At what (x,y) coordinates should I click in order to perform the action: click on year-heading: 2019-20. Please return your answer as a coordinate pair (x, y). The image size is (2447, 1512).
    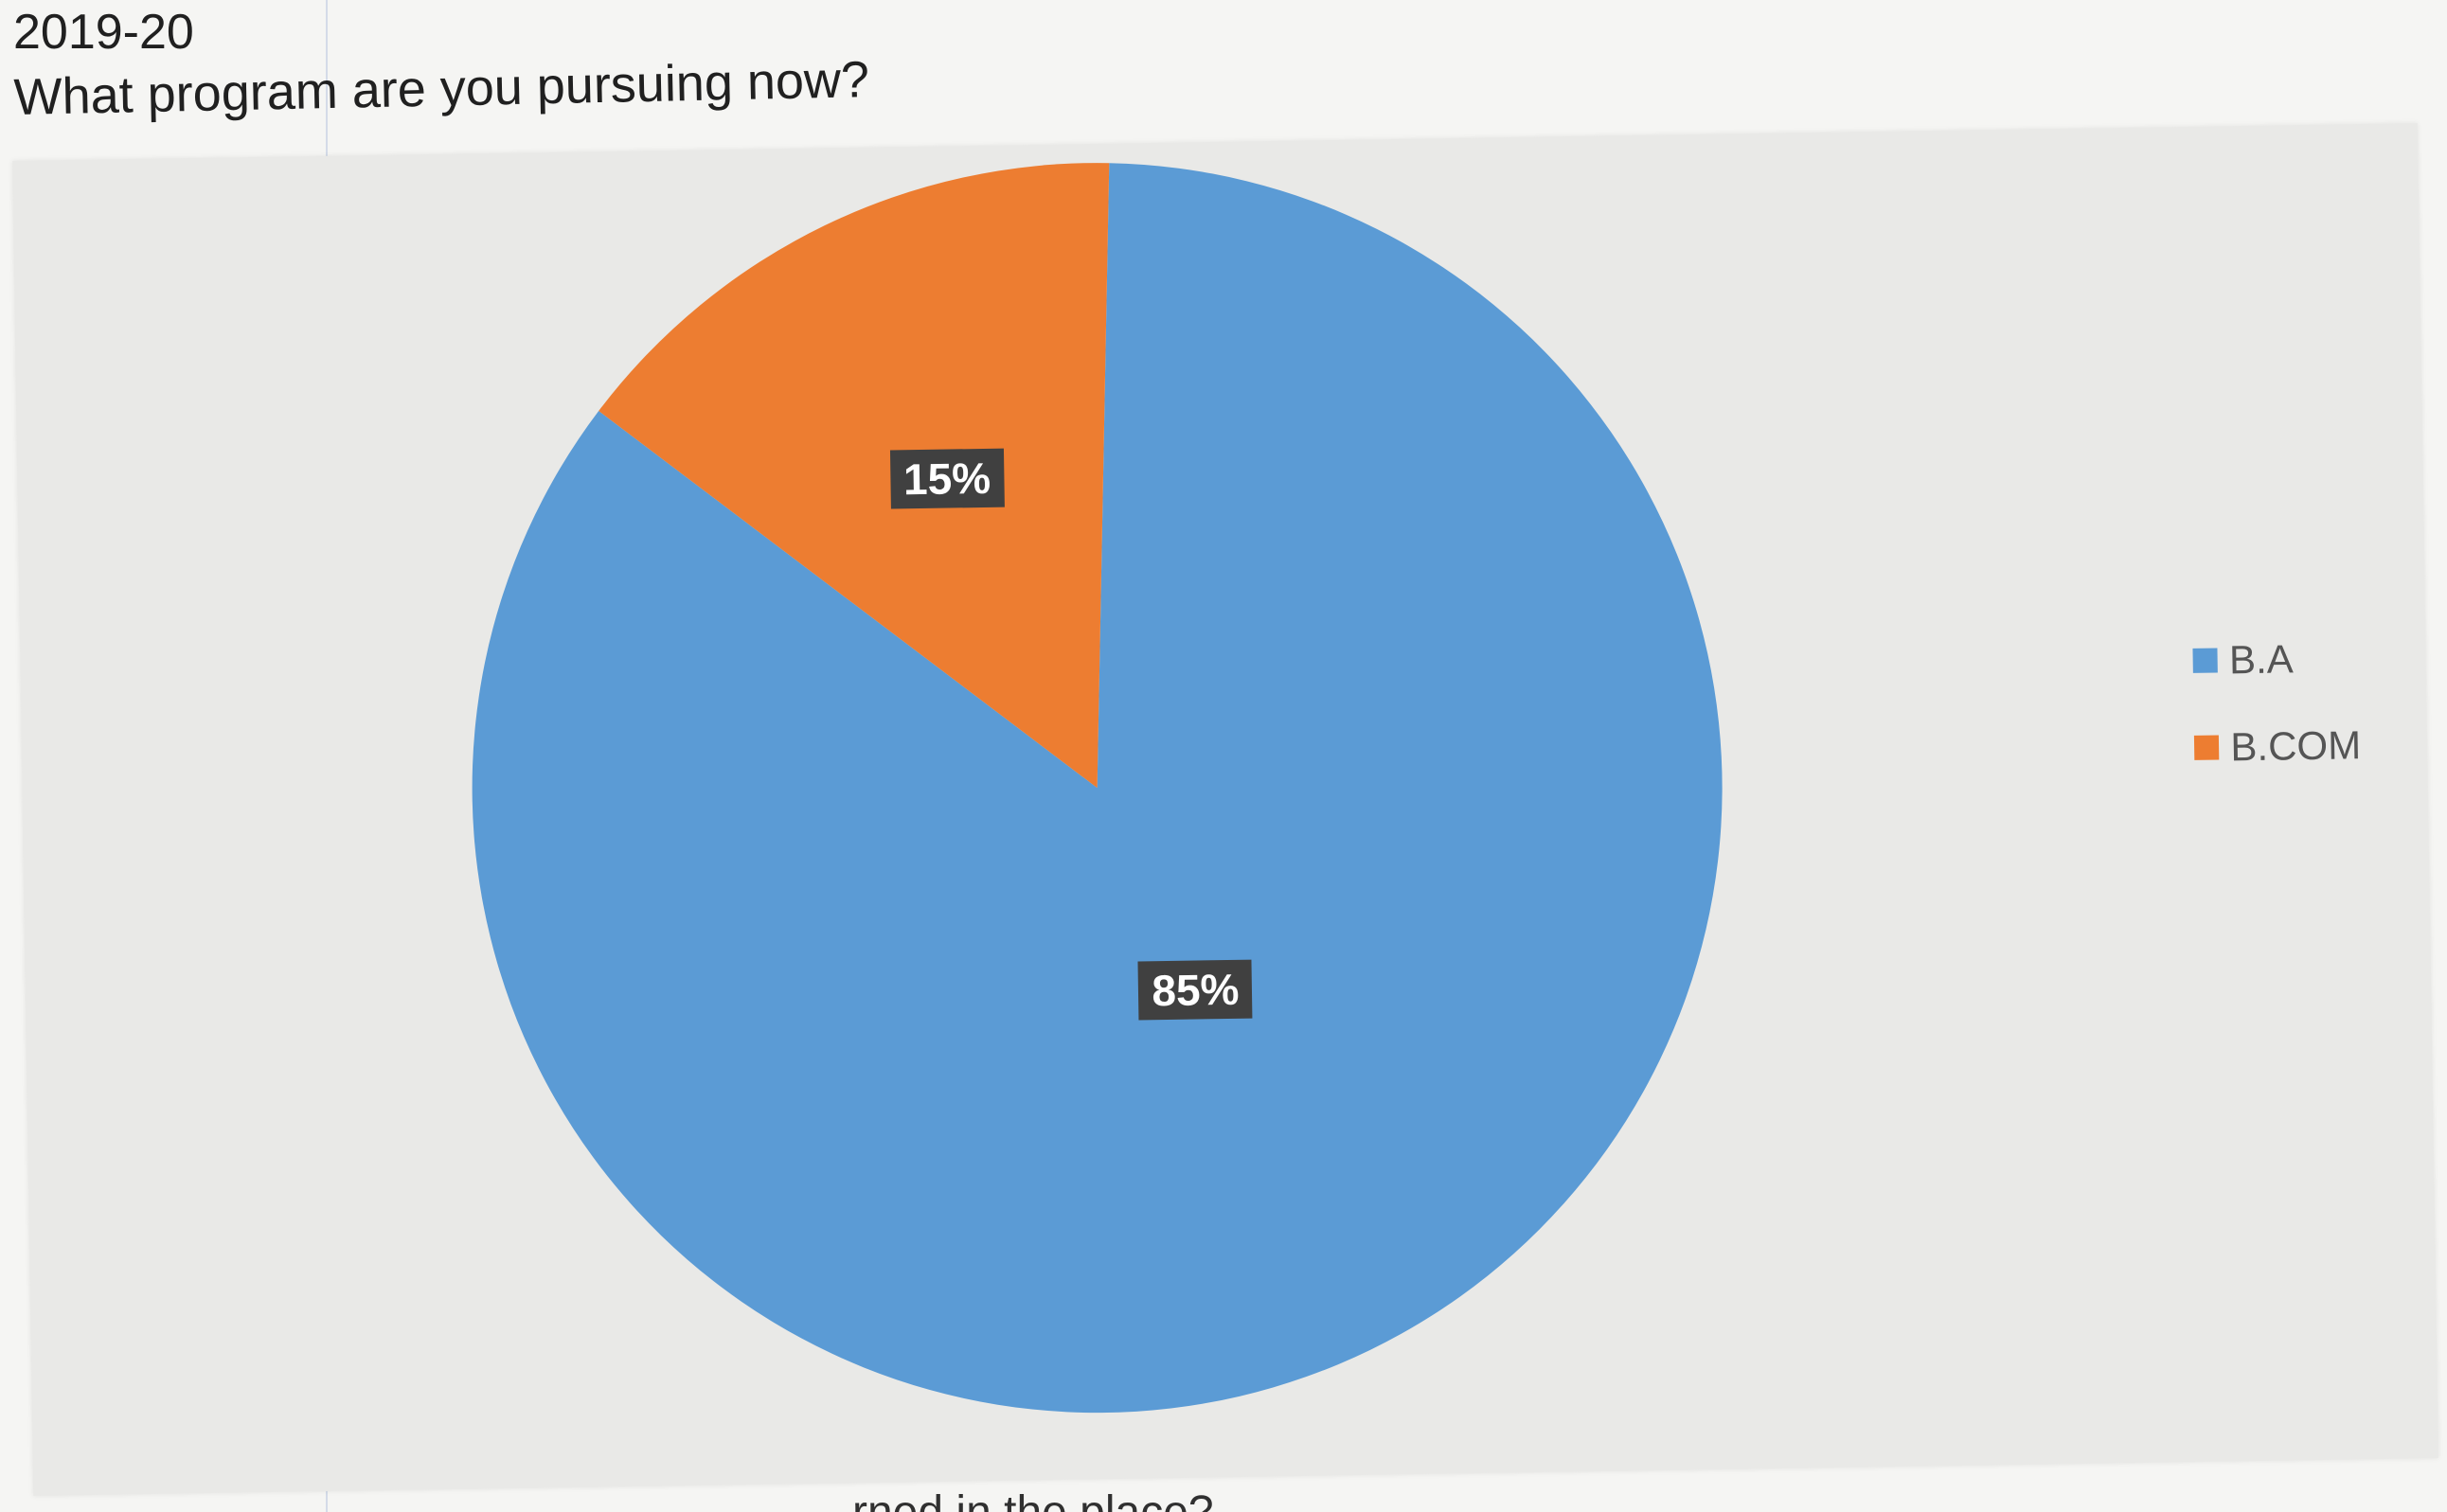
    Looking at the image, I should click on (104, 32).